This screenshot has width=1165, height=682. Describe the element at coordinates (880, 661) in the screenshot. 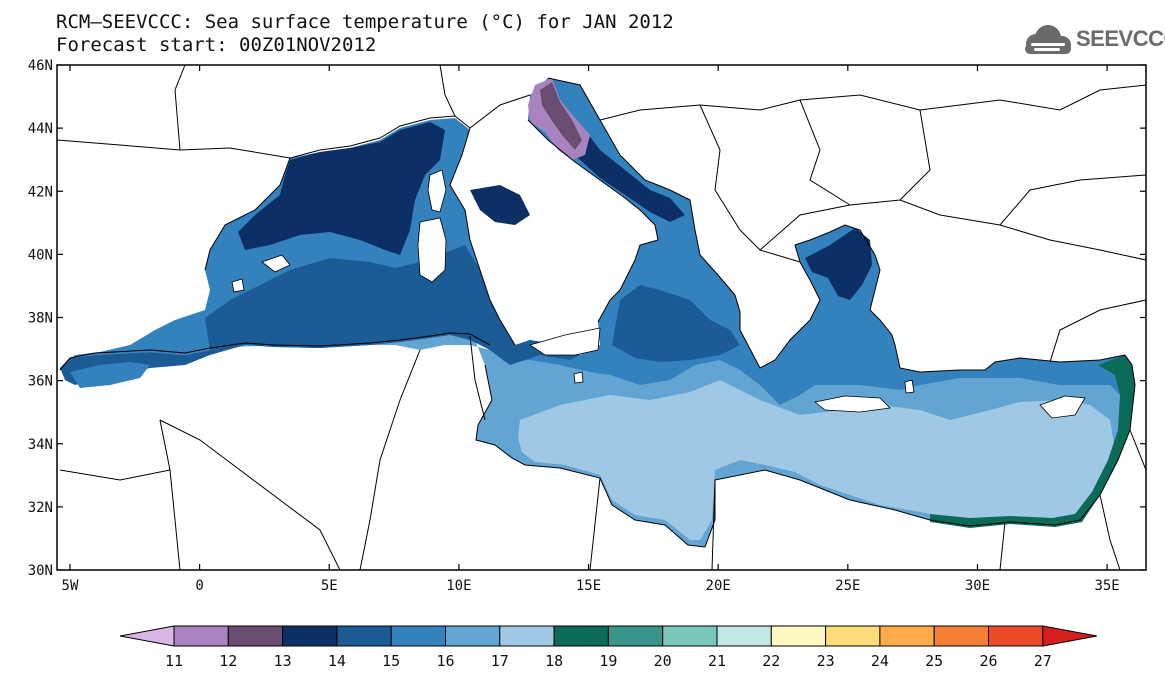

I see `colorbar-label: 24` at that location.